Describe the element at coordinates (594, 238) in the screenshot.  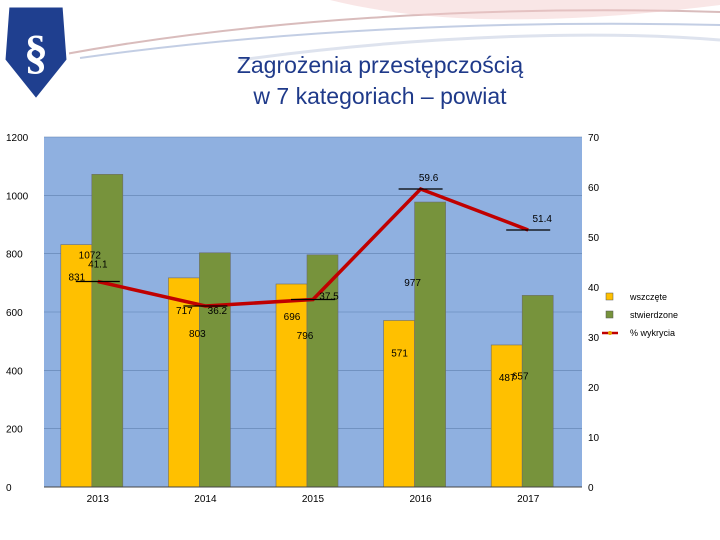
I see `y-right-tick-label: 50` at that location.